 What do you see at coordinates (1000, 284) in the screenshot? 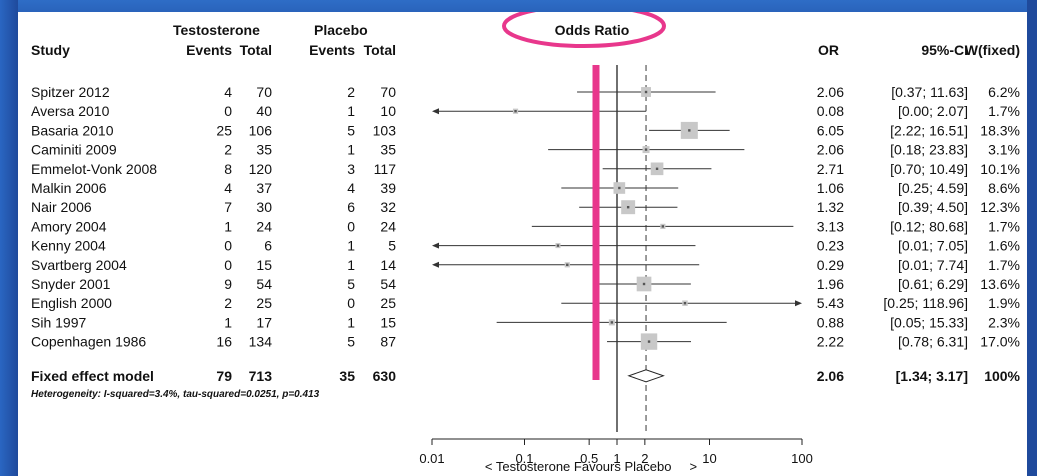
I see `study-row-11-weight: 13.6%` at bounding box center [1000, 284].